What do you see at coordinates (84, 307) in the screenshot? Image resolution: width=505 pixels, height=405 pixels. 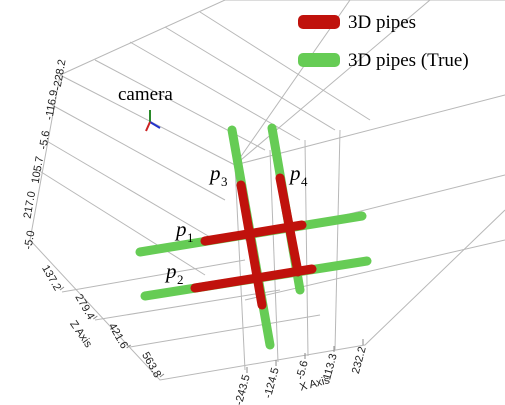 I see `z-tick-label: 279.4` at bounding box center [84, 307].